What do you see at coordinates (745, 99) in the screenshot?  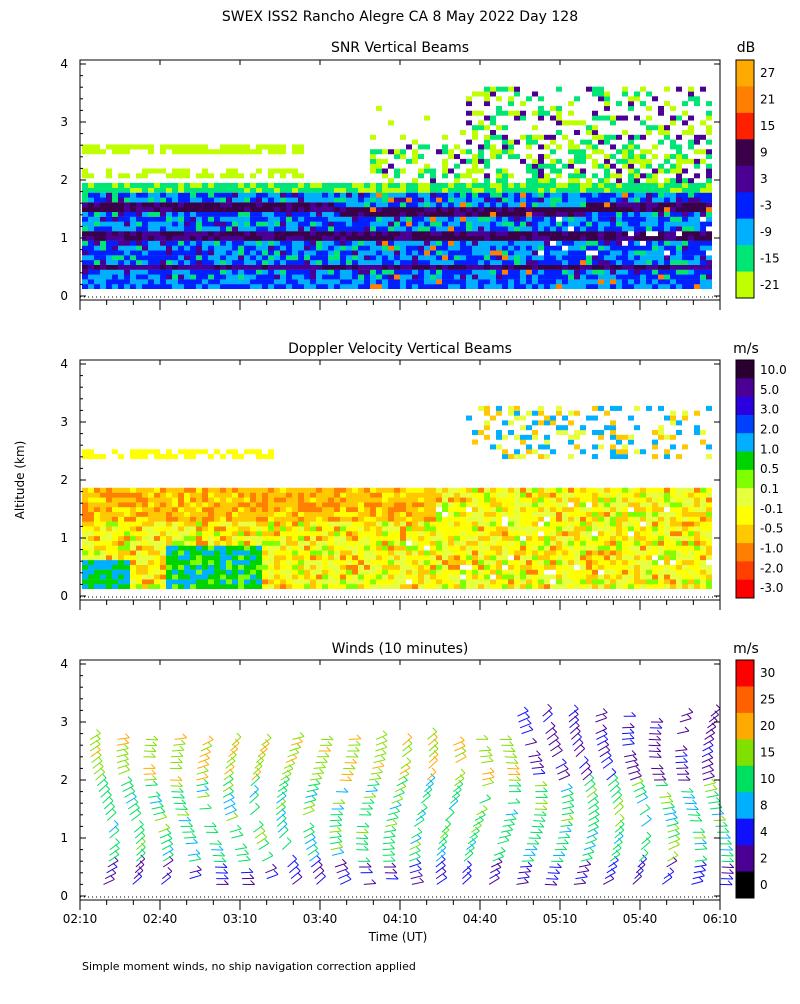 I see `colorbar-swatch` at bounding box center [745, 99].